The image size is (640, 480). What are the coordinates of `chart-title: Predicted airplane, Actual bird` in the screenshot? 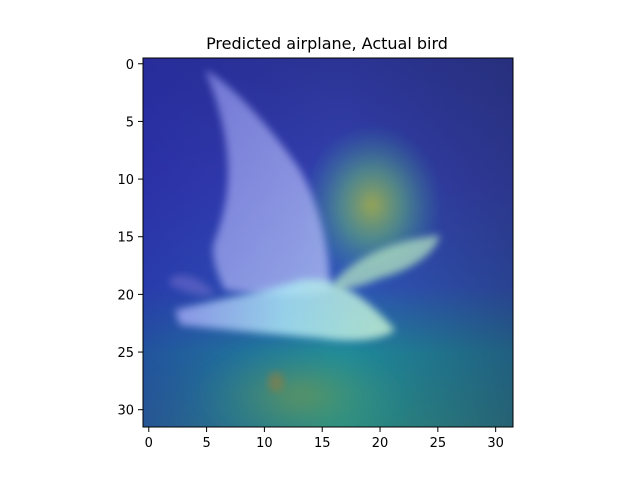 It's located at (327, 43).